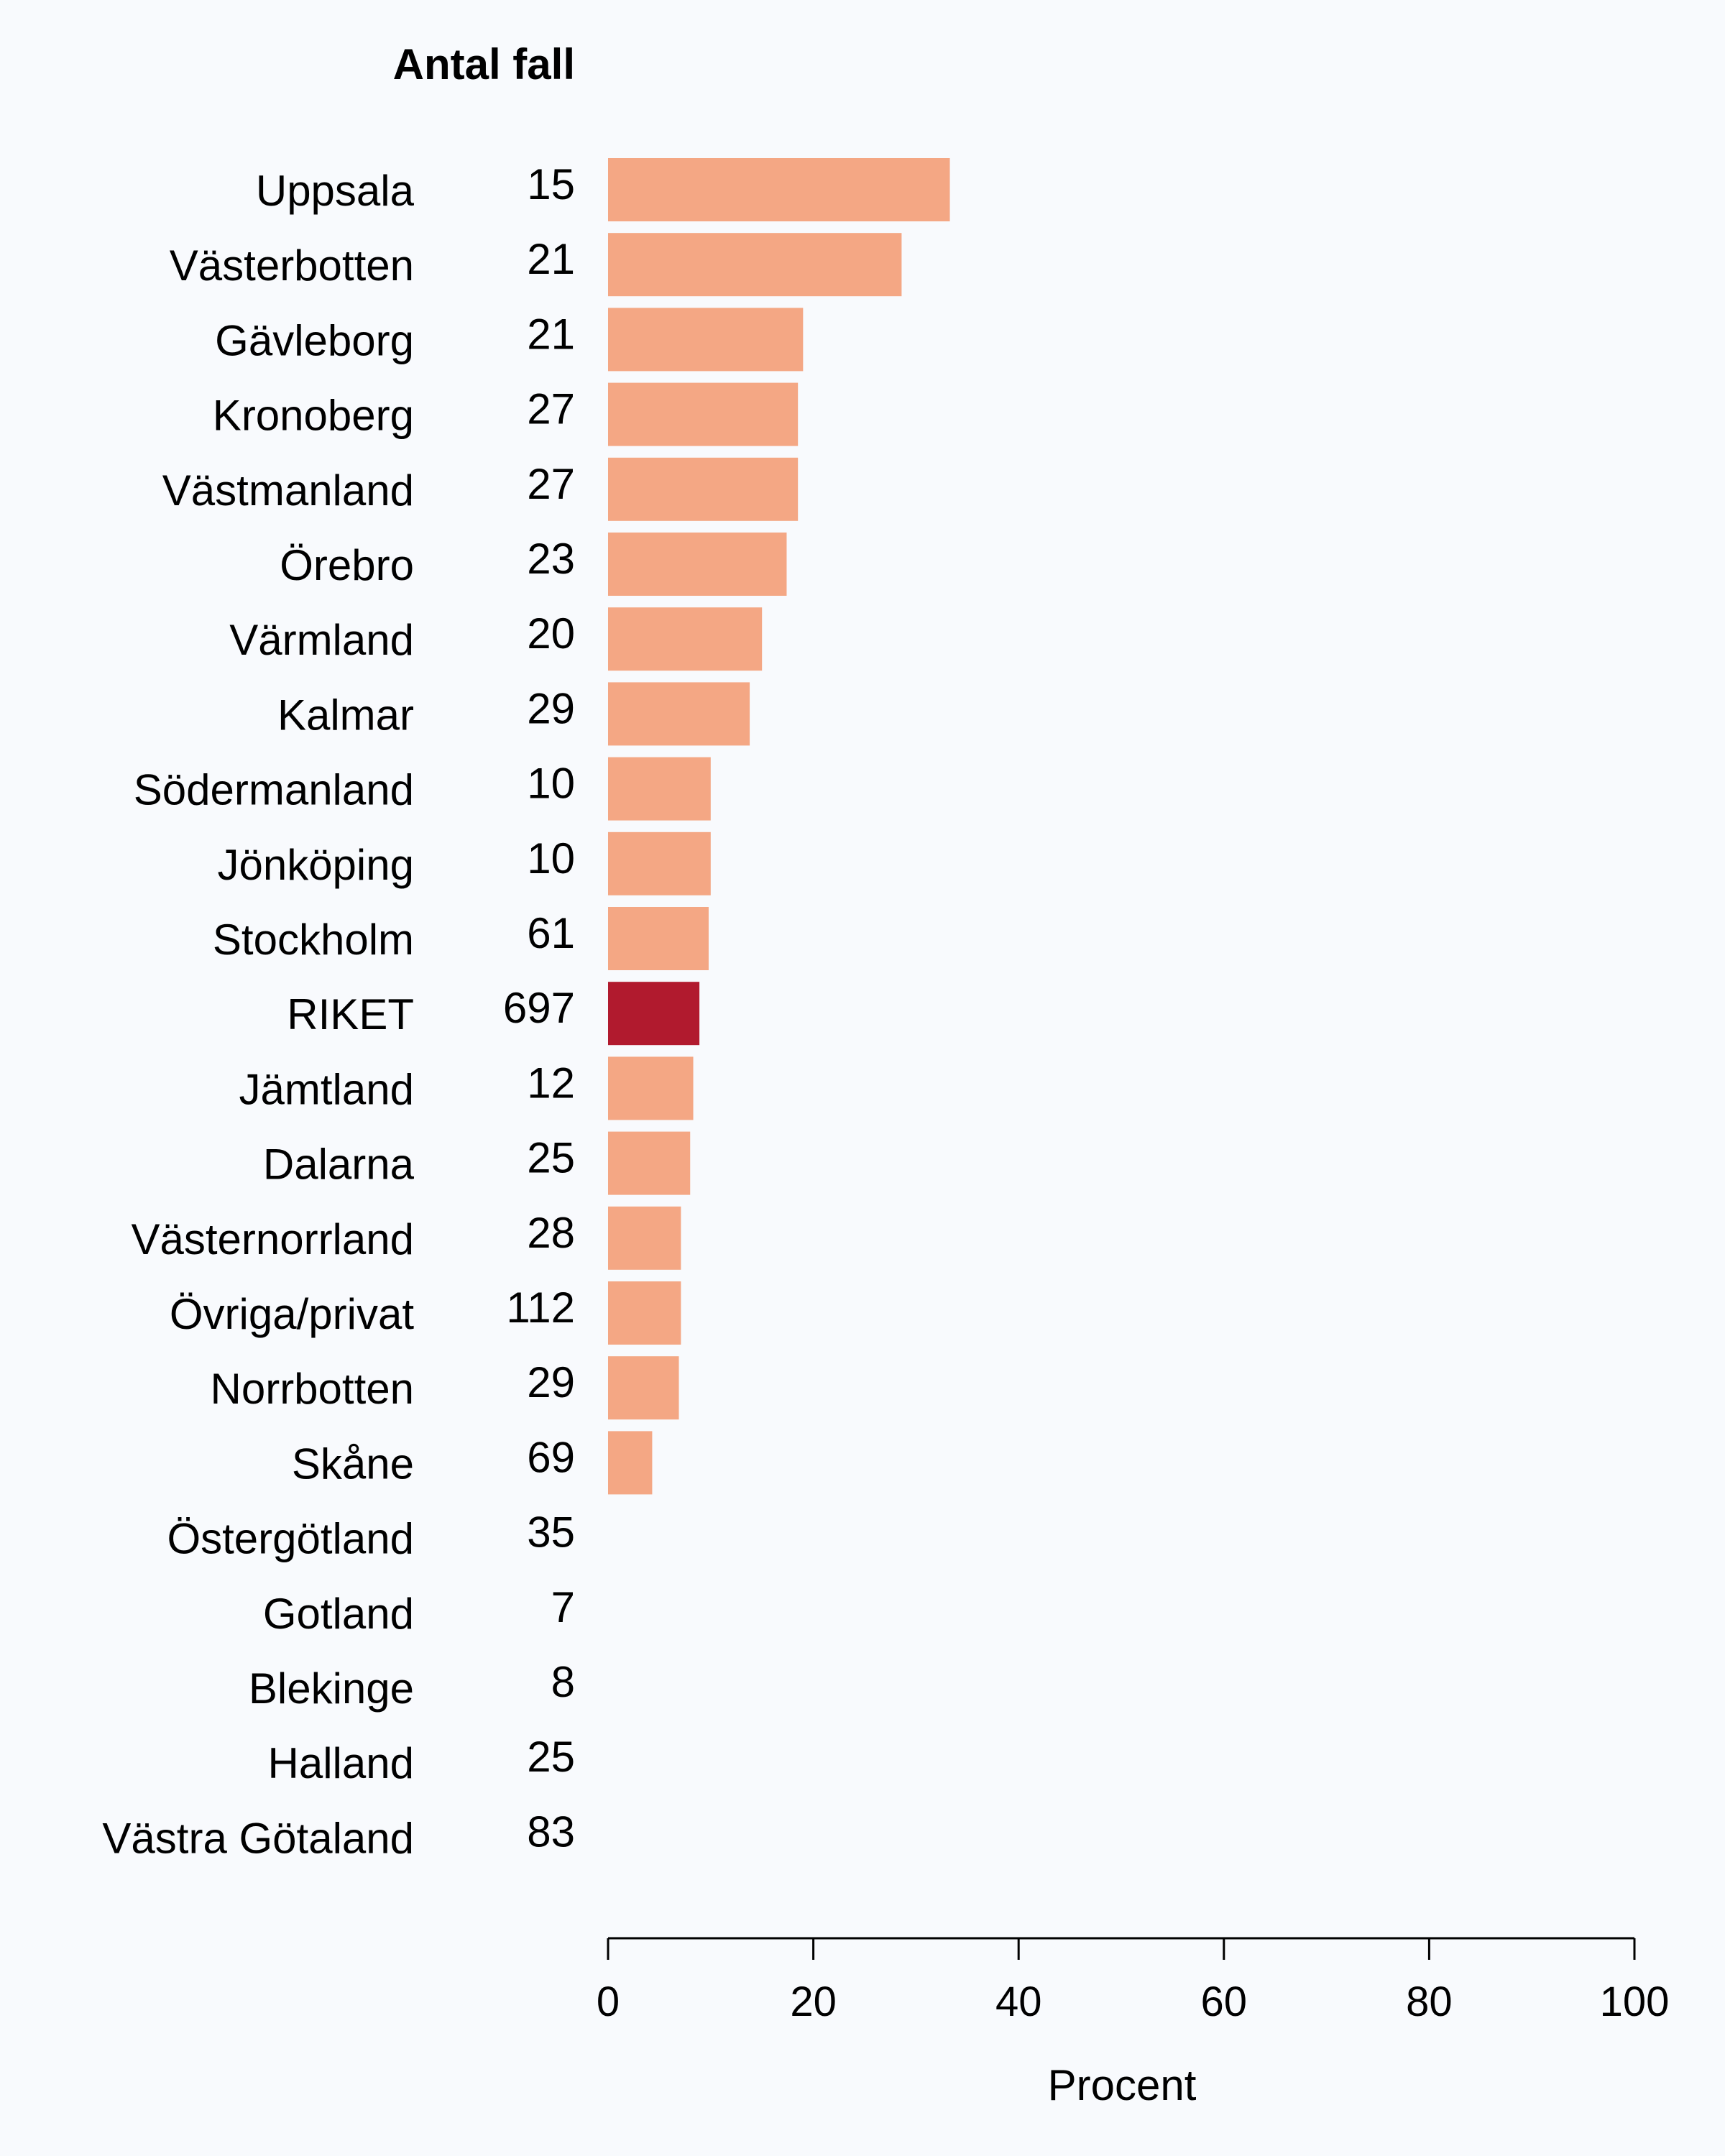 The height and width of the screenshot is (2156, 1725). I want to click on bar-row: Kalmar 29, so click(513, 714).